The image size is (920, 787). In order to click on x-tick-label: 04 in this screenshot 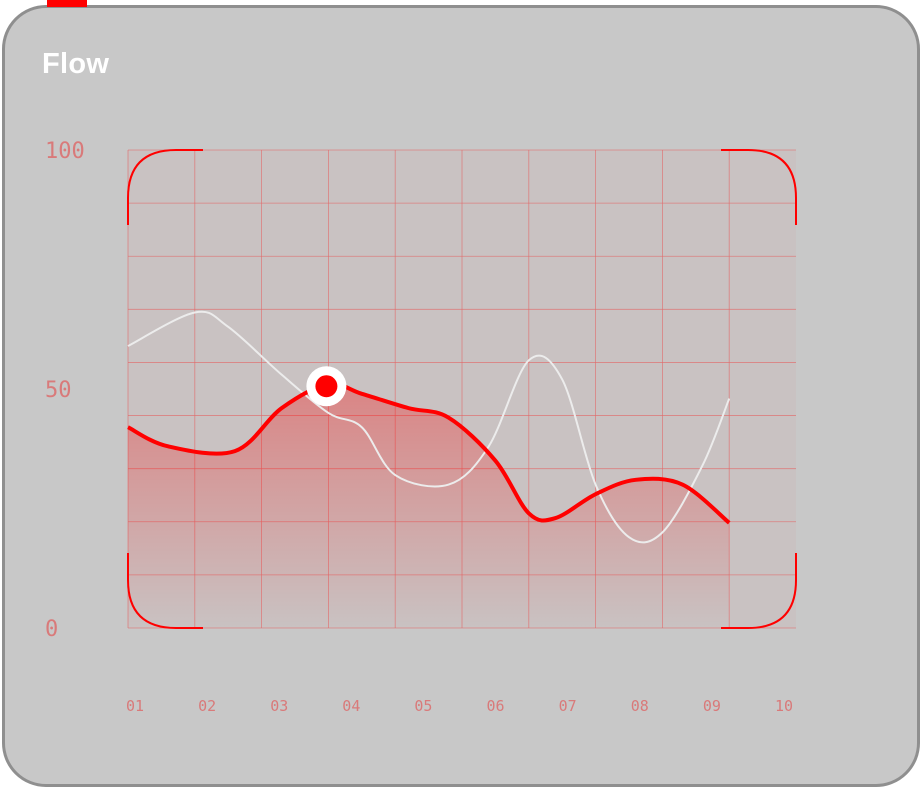, I will do `click(351, 706)`.